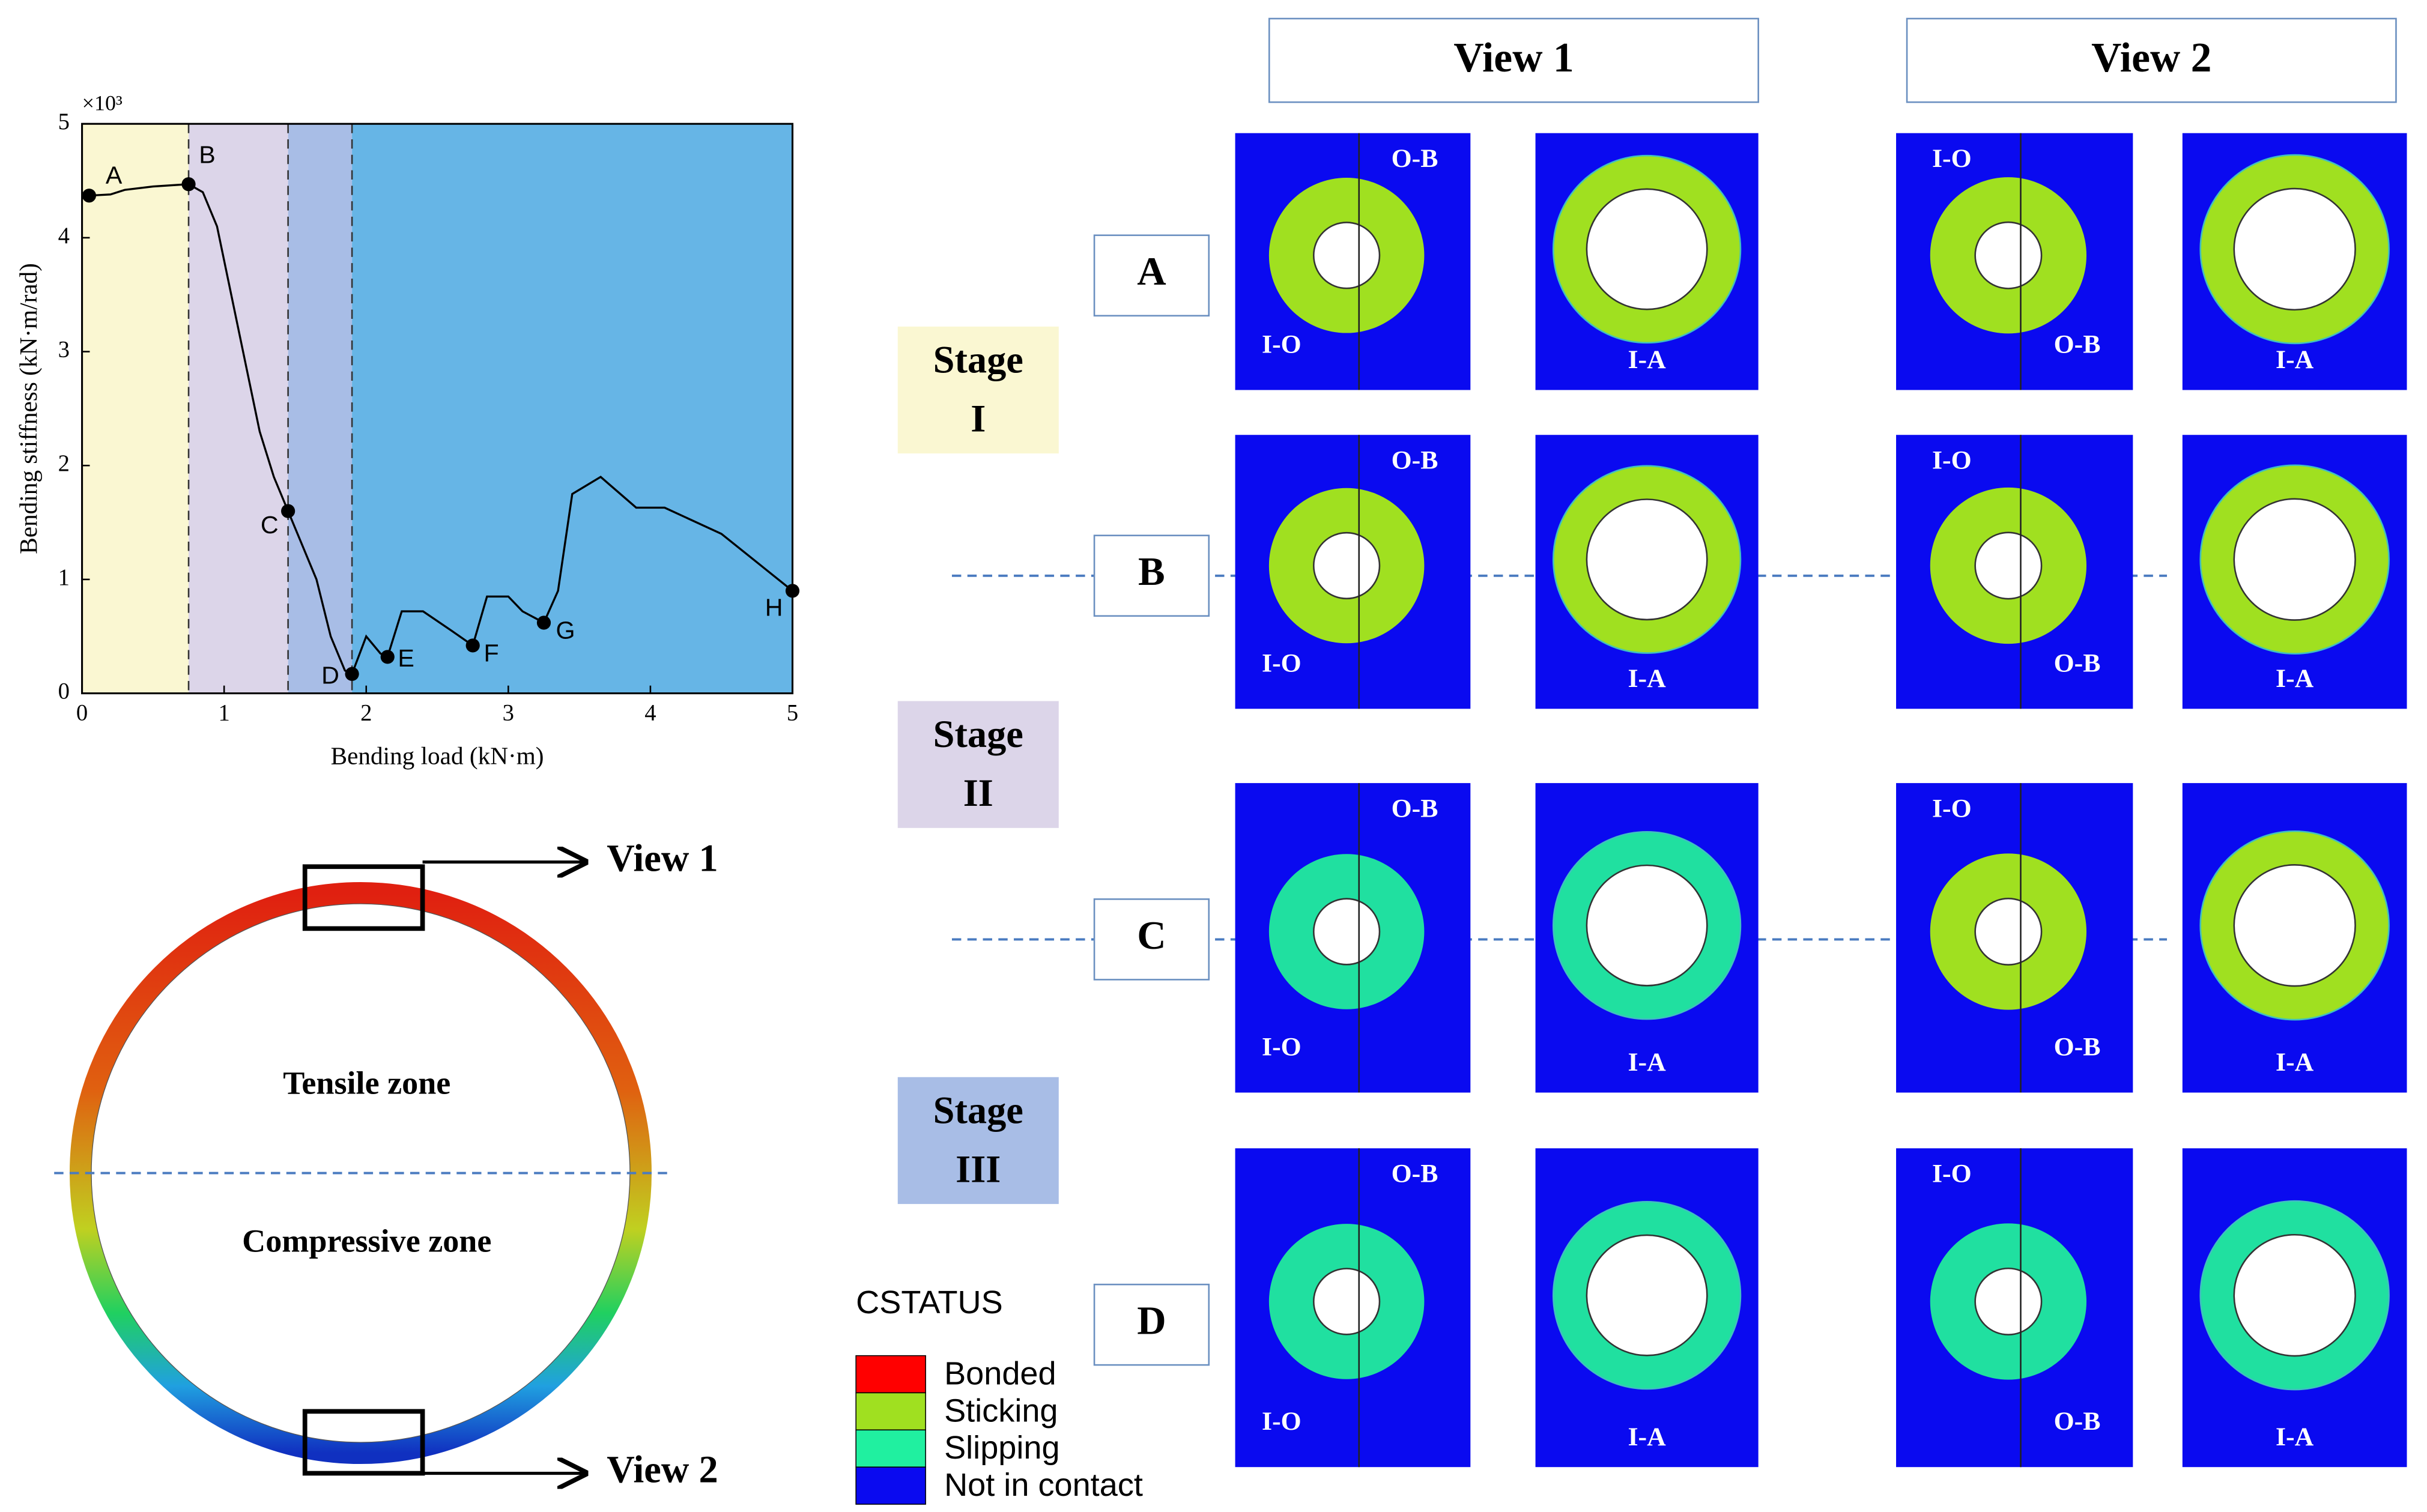 The image size is (2427, 1512). Describe the element at coordinates (363, 1442) in the screenshot. I see `view-box` at that location.